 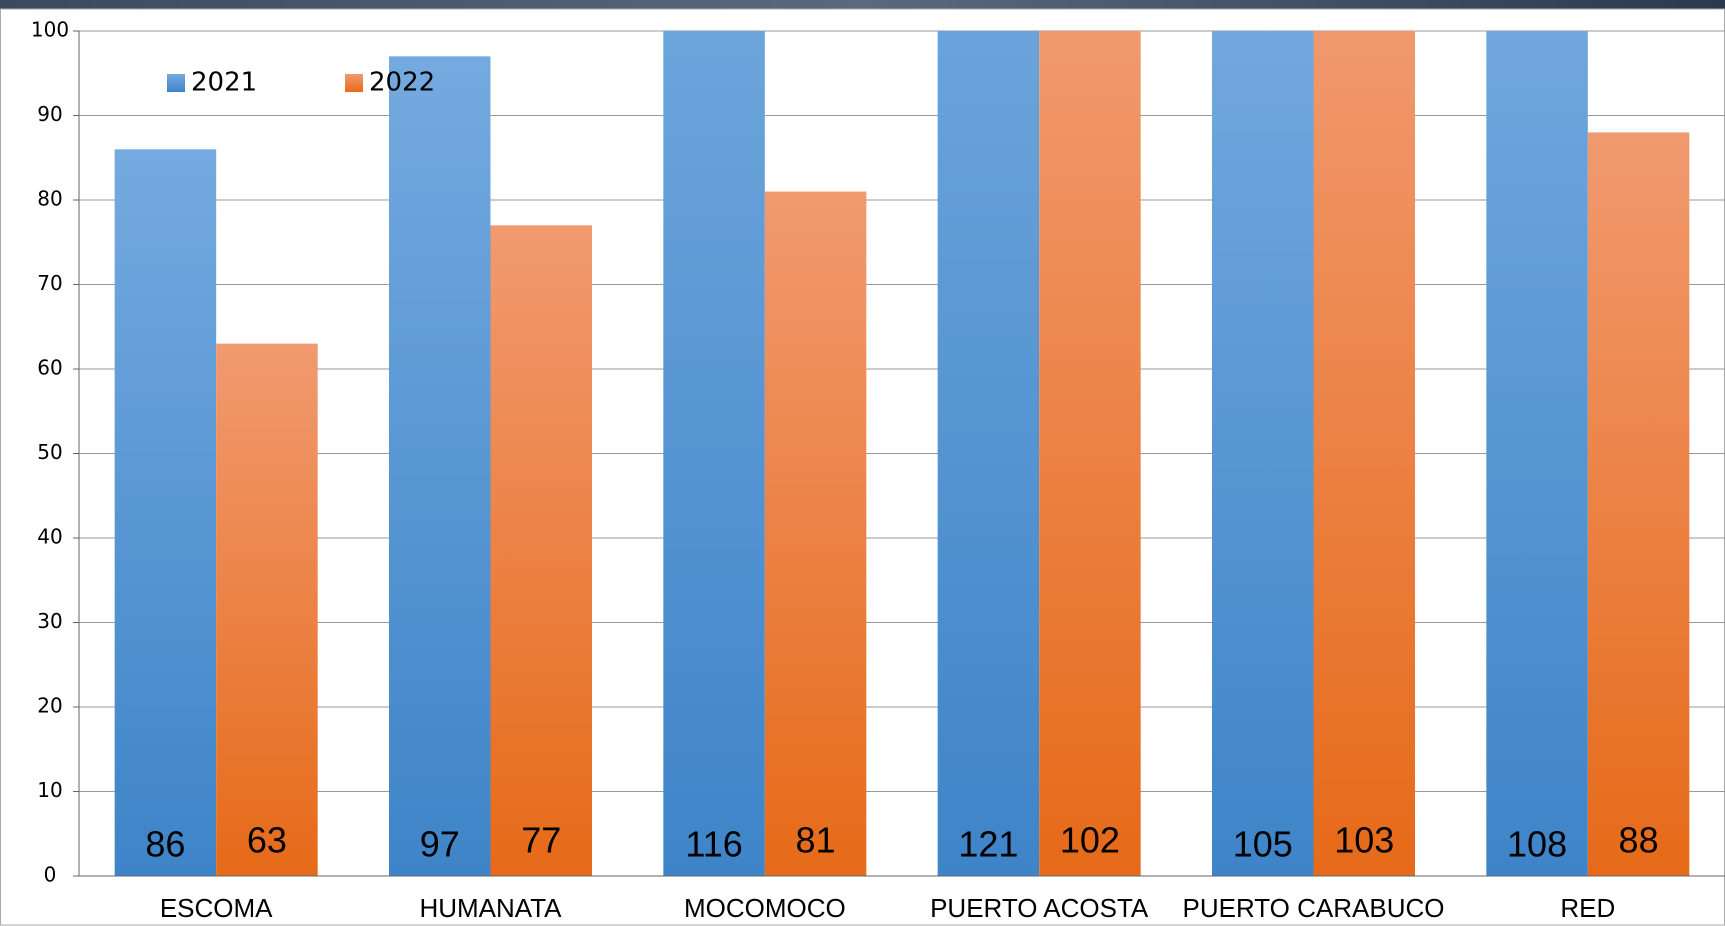 What do you see at coordinates (1263, 844) in the screenshot?
I see `data-label: 105` at bounding box center [1263, 844].